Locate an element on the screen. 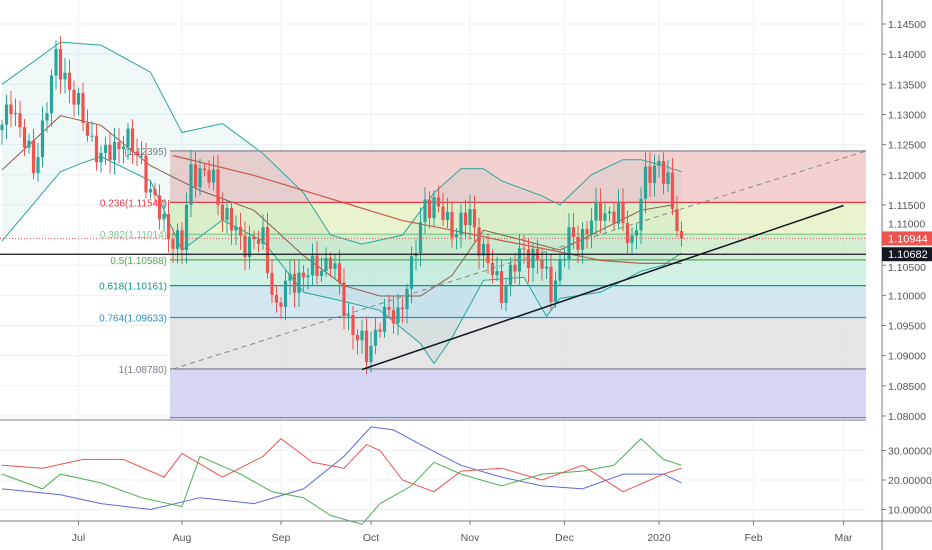  fib-label: 0.236(1.11542) is located at coordinates (133, 203).